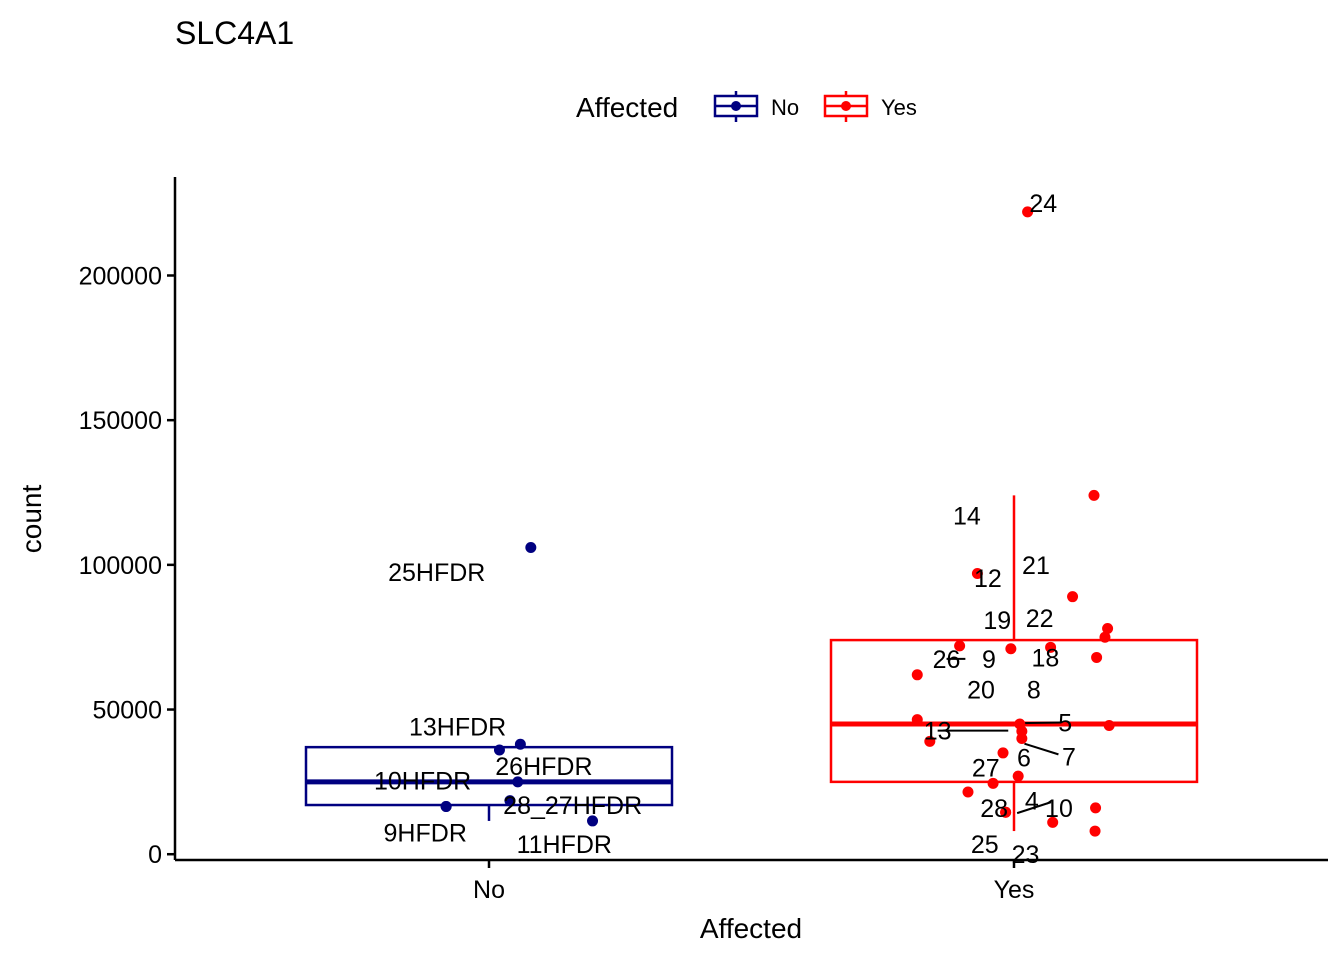 This screenshot has height=960, width=1344. I want to click on y-tick-label: 100000, so click(120, 566).